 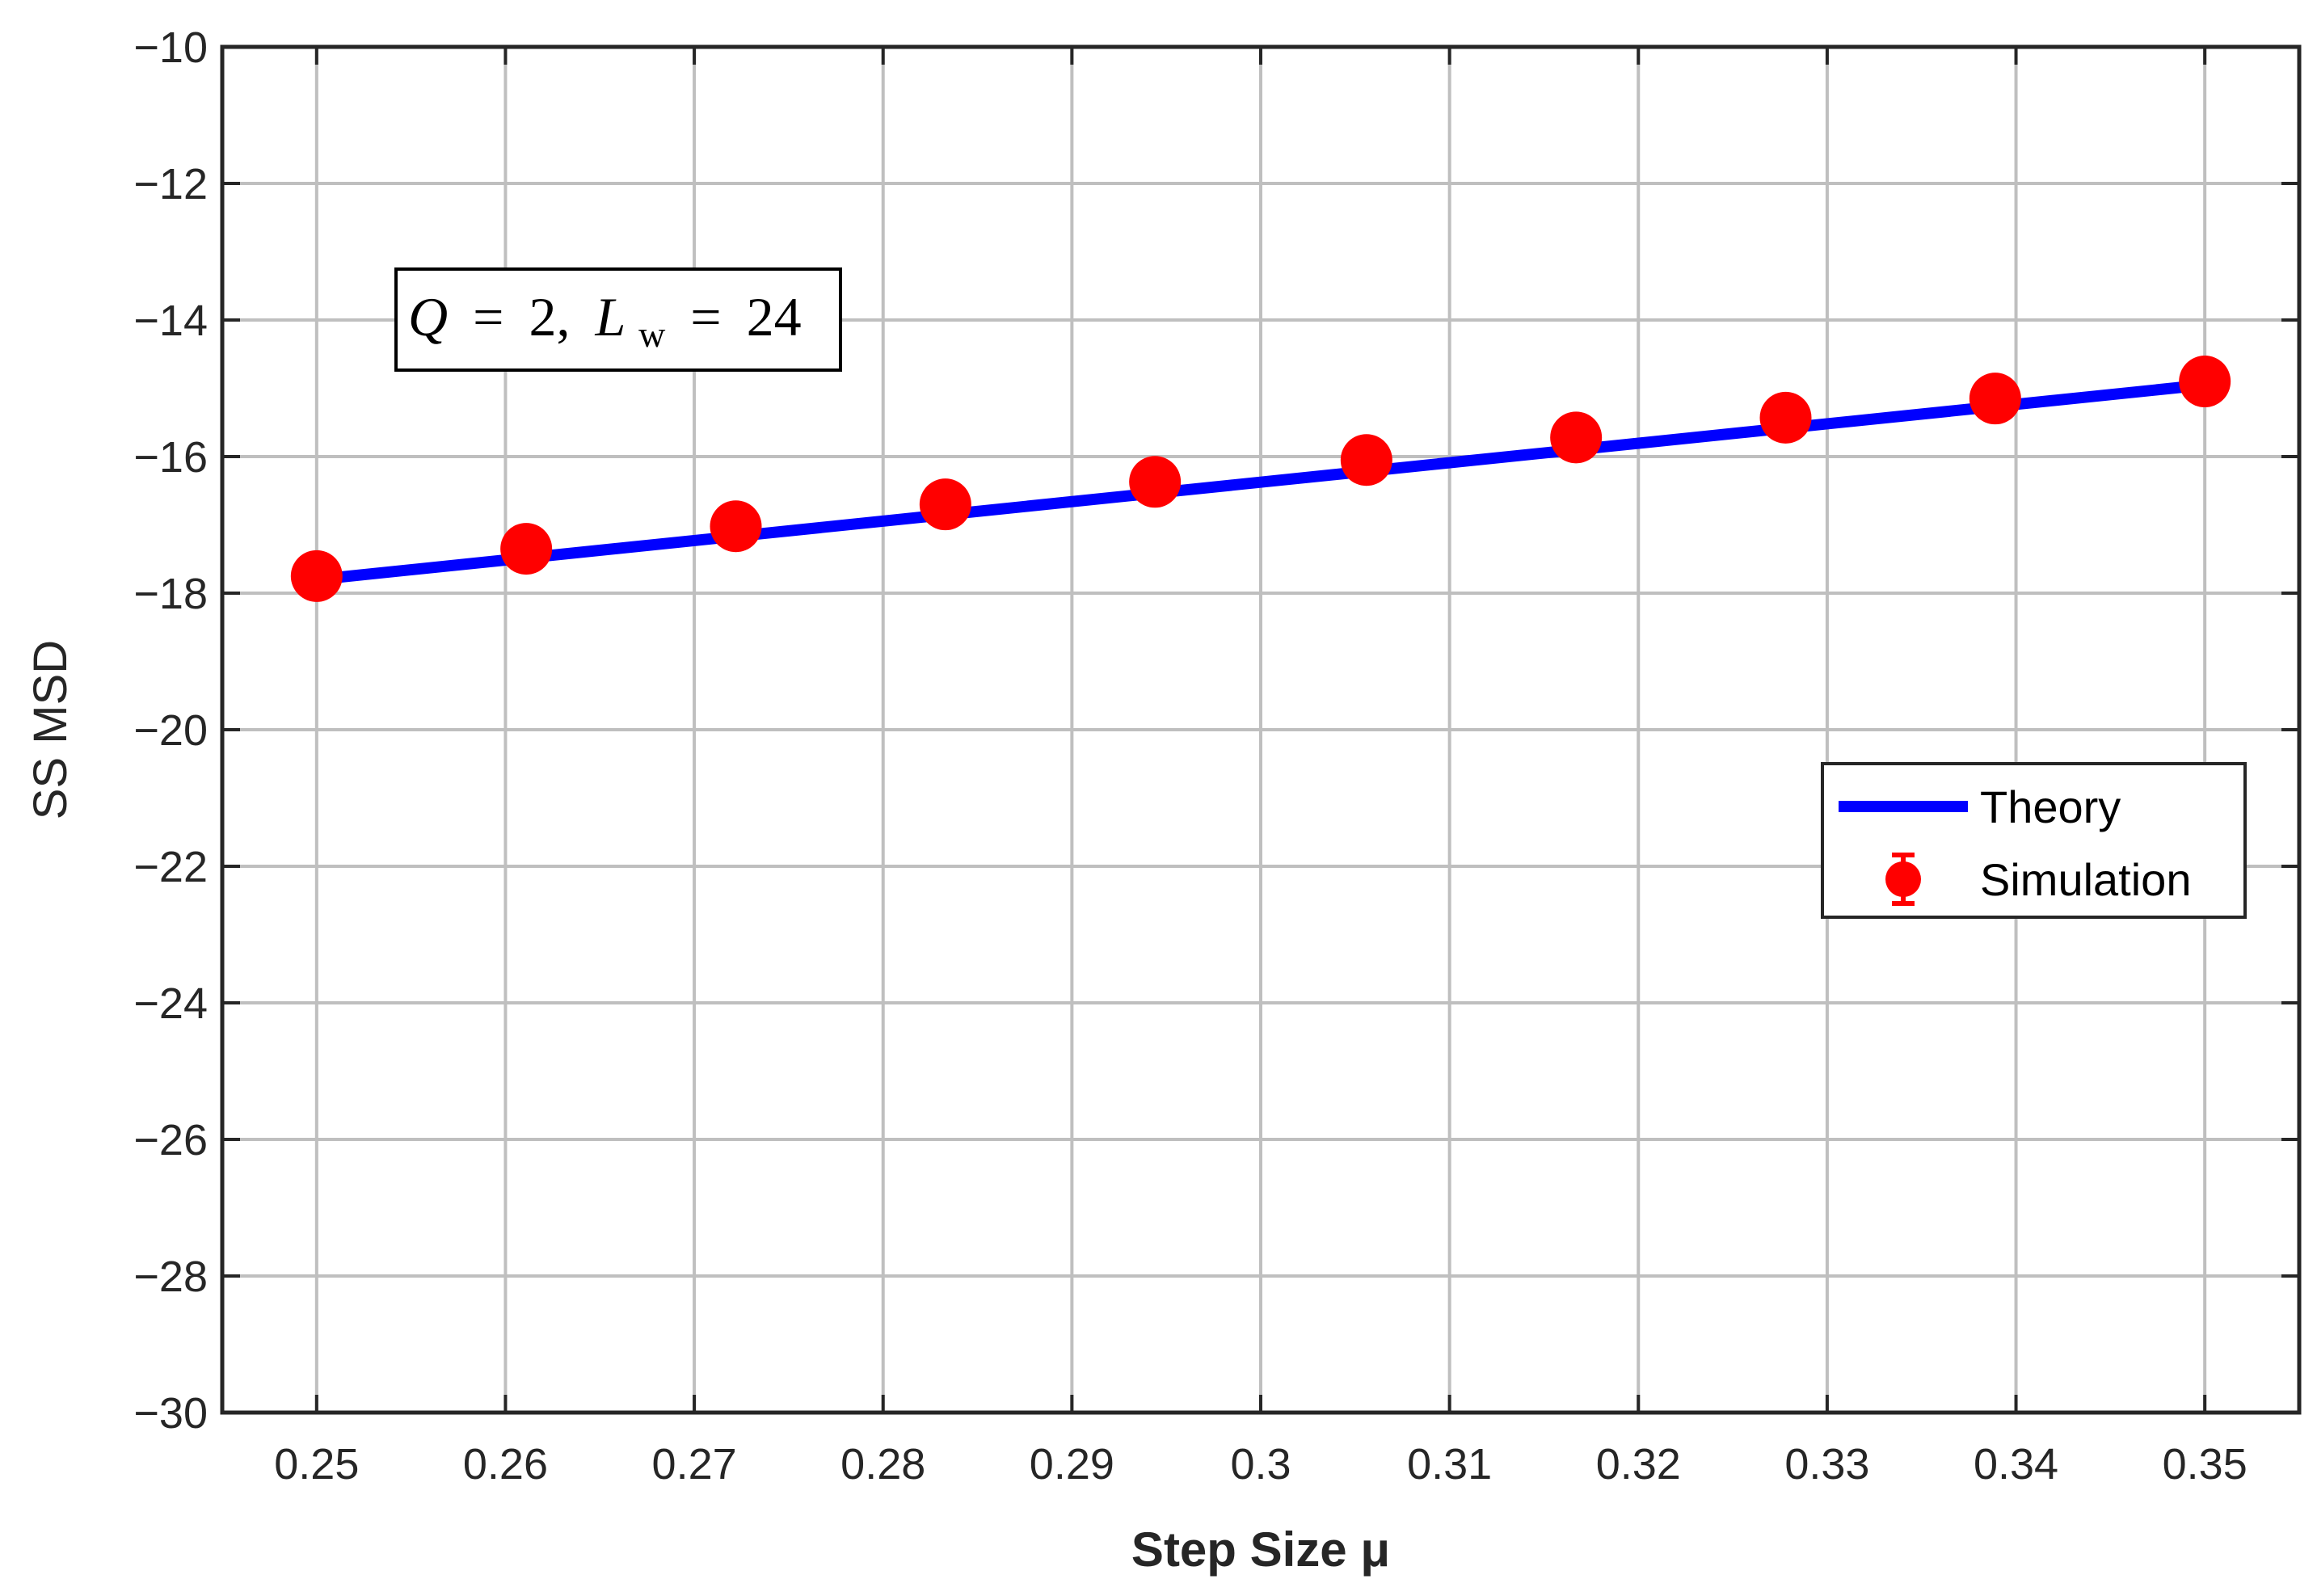 What do you see at coordinates (170, 1003) in the screenshot?
I see `y-tick-label: −24` at bounding box center [170, 1003].